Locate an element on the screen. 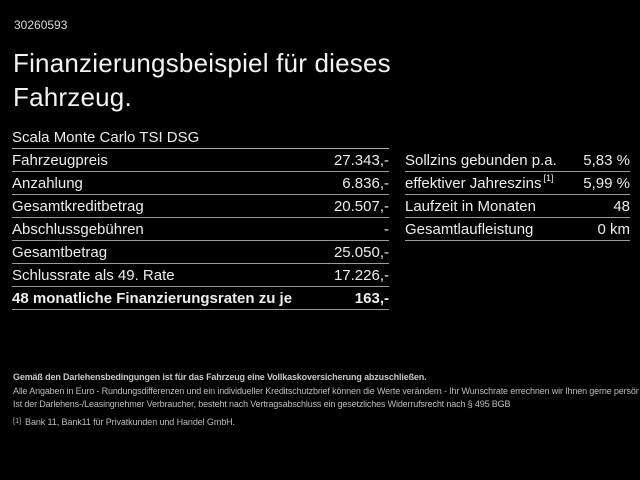 The image size is (640, 480). finance-row-label: 48 monatliche Finanzierungsraten zu je is located at coordinates (152, 298).